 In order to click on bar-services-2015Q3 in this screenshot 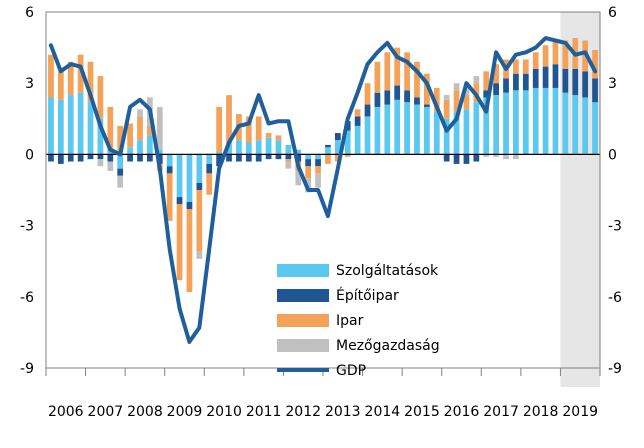, I will do `click(427, 130)`.